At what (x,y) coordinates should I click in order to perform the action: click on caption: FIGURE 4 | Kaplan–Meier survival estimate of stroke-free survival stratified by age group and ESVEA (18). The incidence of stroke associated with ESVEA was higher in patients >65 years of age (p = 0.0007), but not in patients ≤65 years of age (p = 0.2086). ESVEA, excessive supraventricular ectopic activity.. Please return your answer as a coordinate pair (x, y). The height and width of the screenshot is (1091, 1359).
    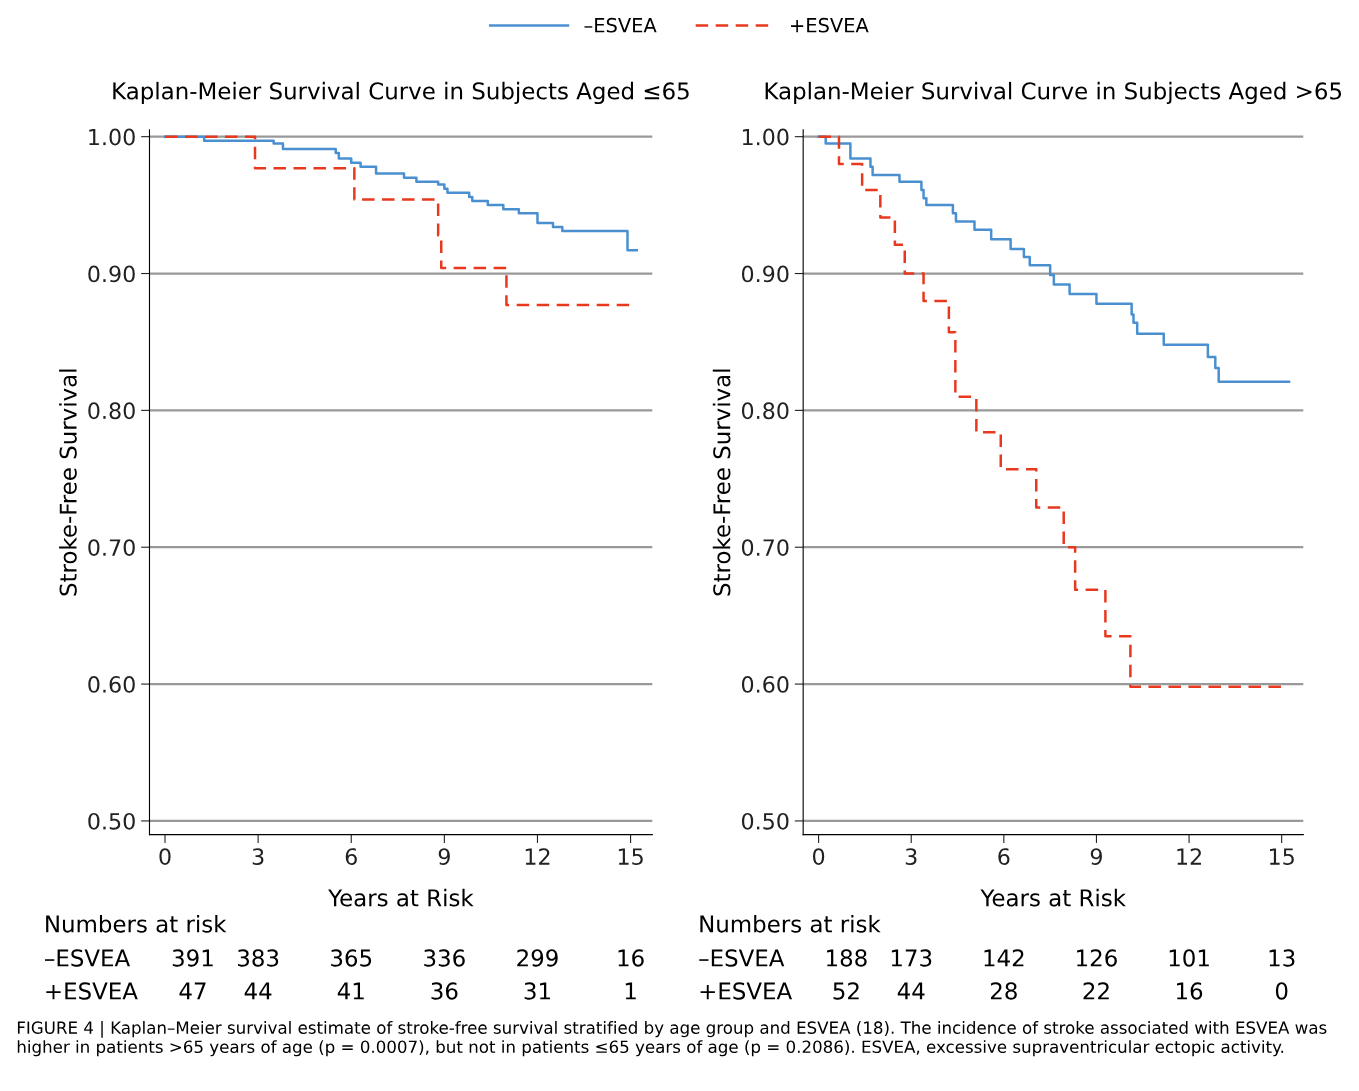
    Looking at the image, I should click on (672, 1038).